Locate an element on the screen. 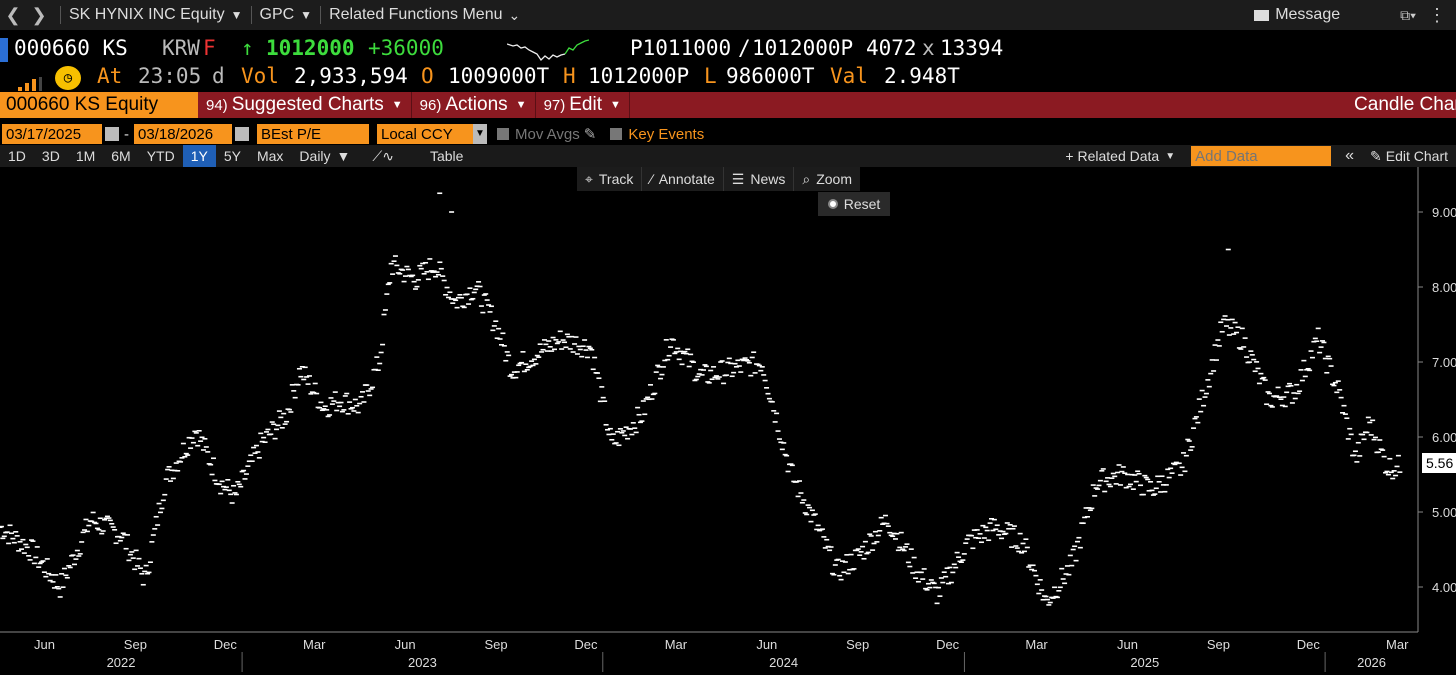 This screenshot has width=1456, height=675. y-tick-label: 8.00 is located at coordinates (1444, 287).